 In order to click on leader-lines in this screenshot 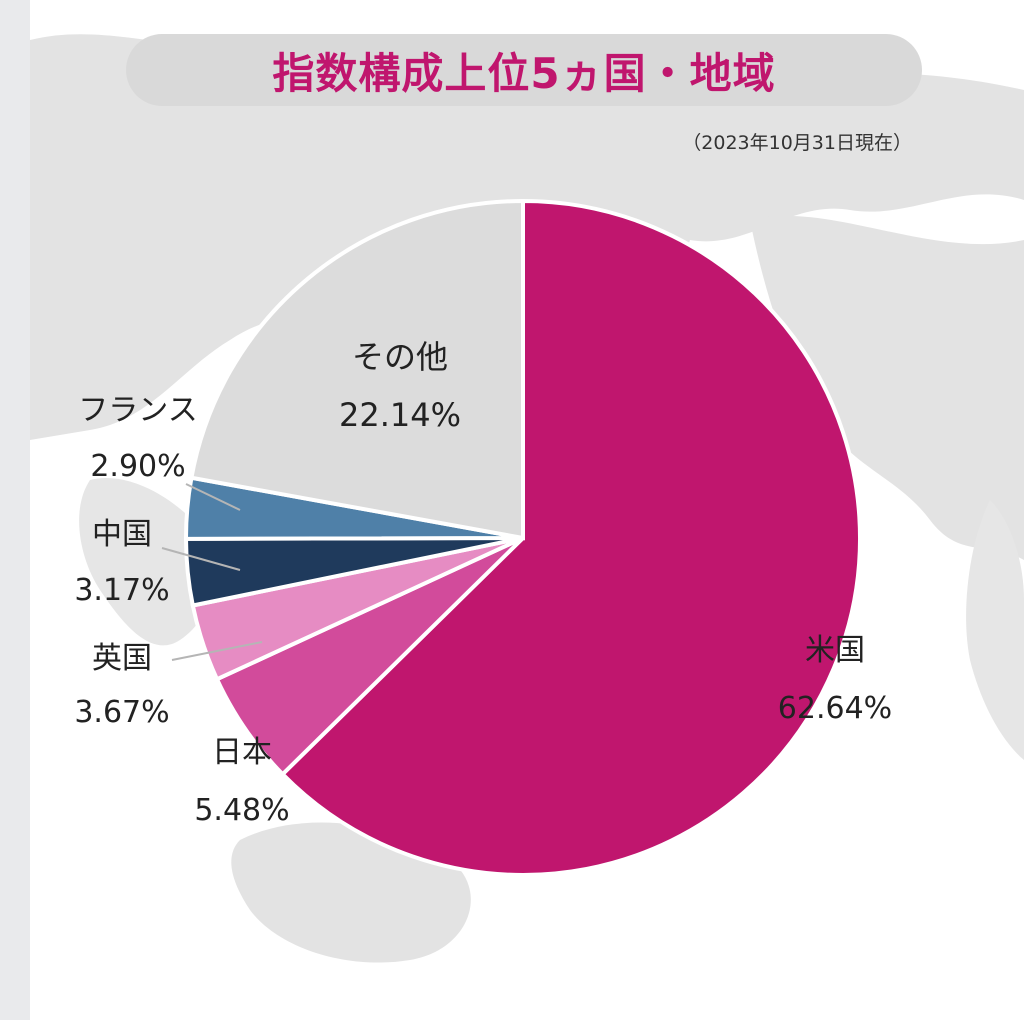, I will do `click(212, 572)`.